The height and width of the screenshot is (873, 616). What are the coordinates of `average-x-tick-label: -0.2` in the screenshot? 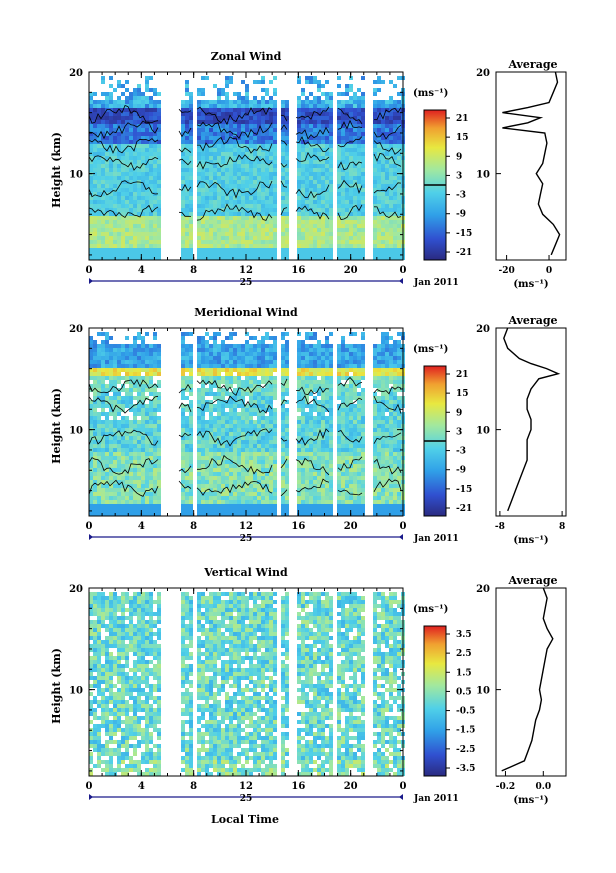 It's located at (505, 787).